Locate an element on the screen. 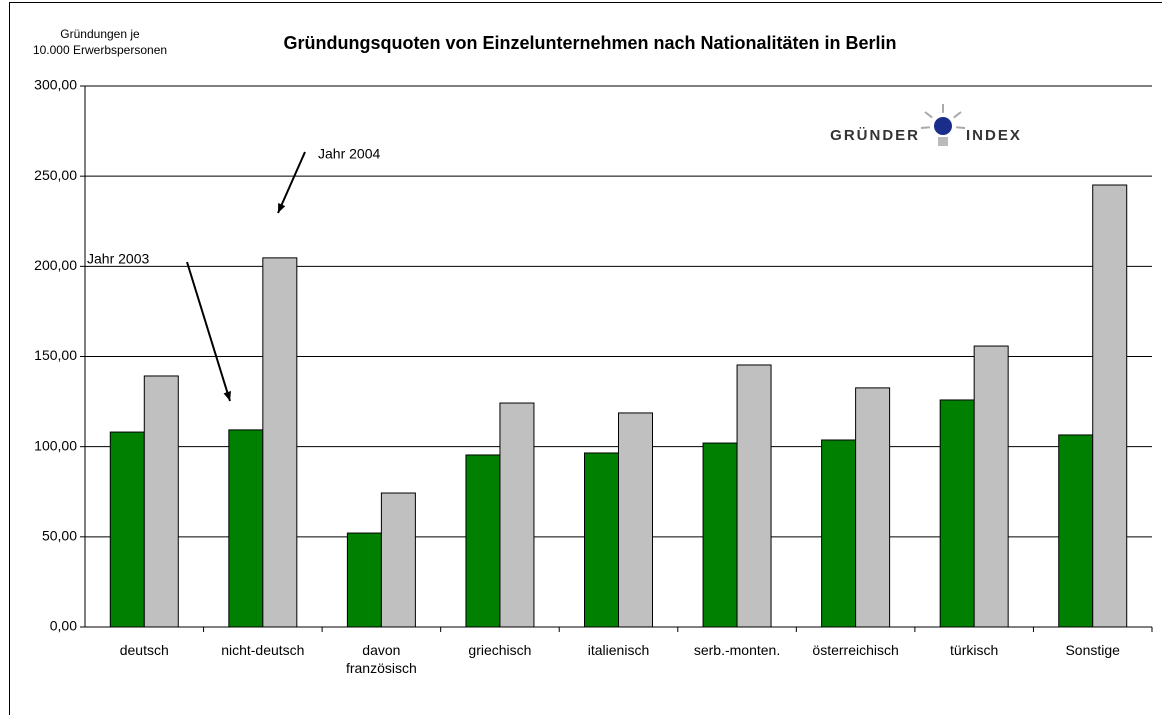  y-tick-label: 50,00 is located at coordinates (59, 536).